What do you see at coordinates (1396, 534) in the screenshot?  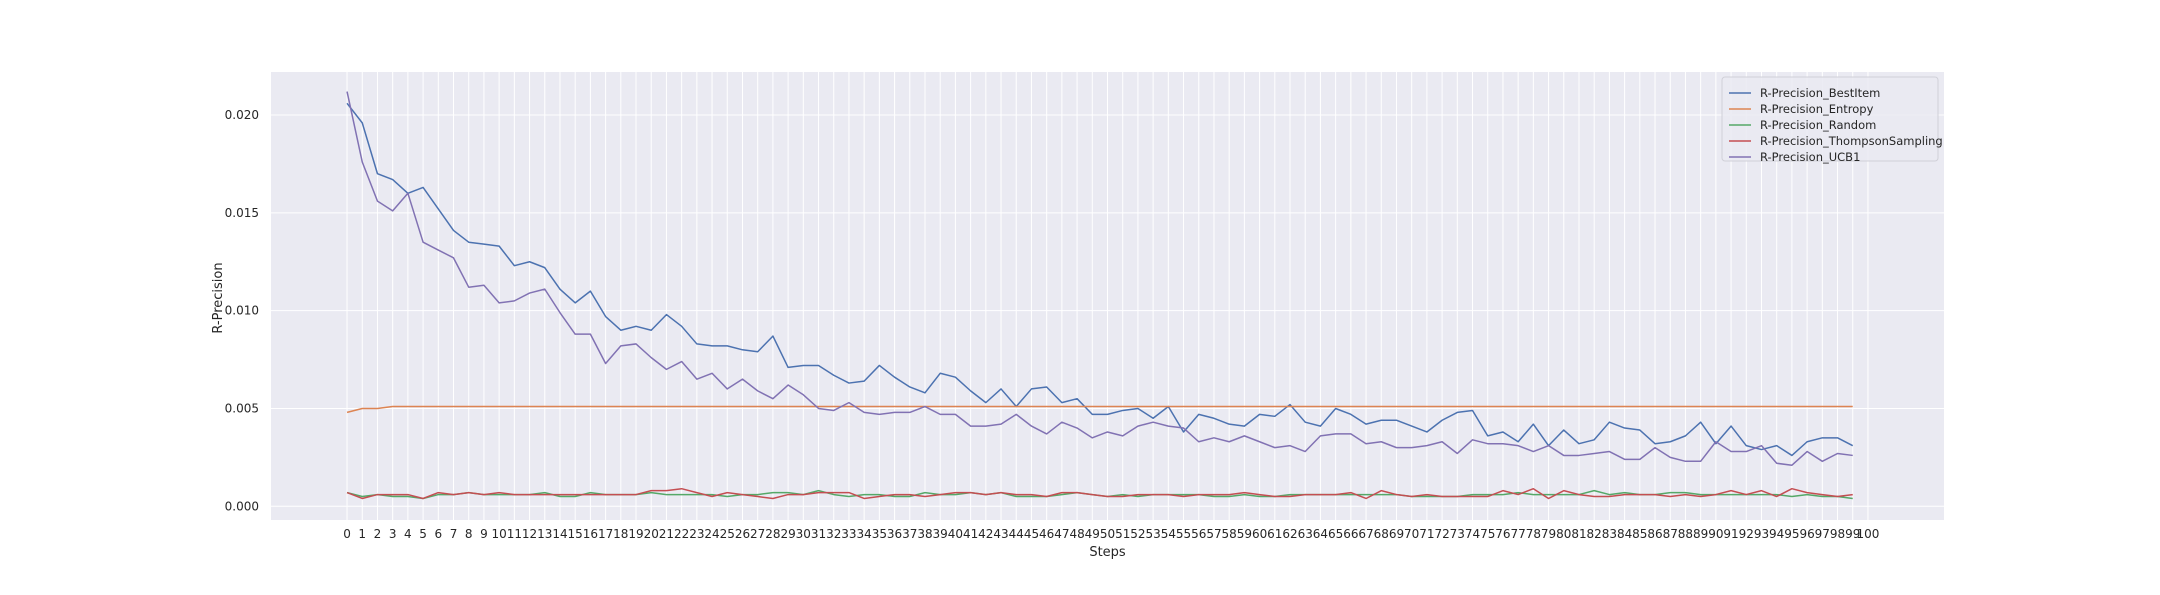 I see `x-tick-label: 69` at bounding box center [1396, 534].